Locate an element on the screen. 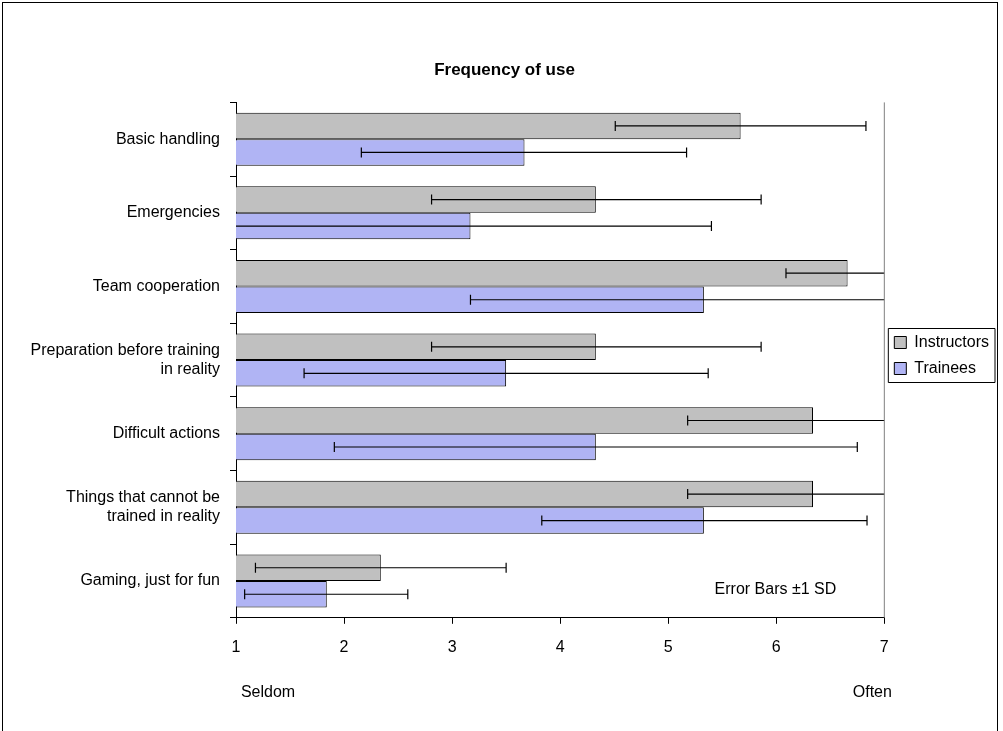 The width and height of the screenshot is (1003, 731). y-tick-label: Basic handling is located at coordinates (167, 138).